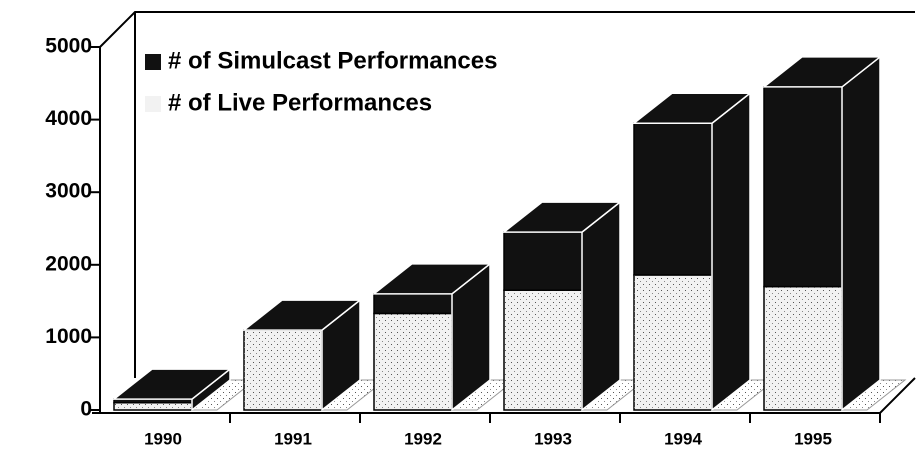 The height and width of the screenshot is (459, 917). What do you see at coordinates (813, 438) in the screenshot?
I see `x-tick-label: 1995` at bounding box center [813, 438].